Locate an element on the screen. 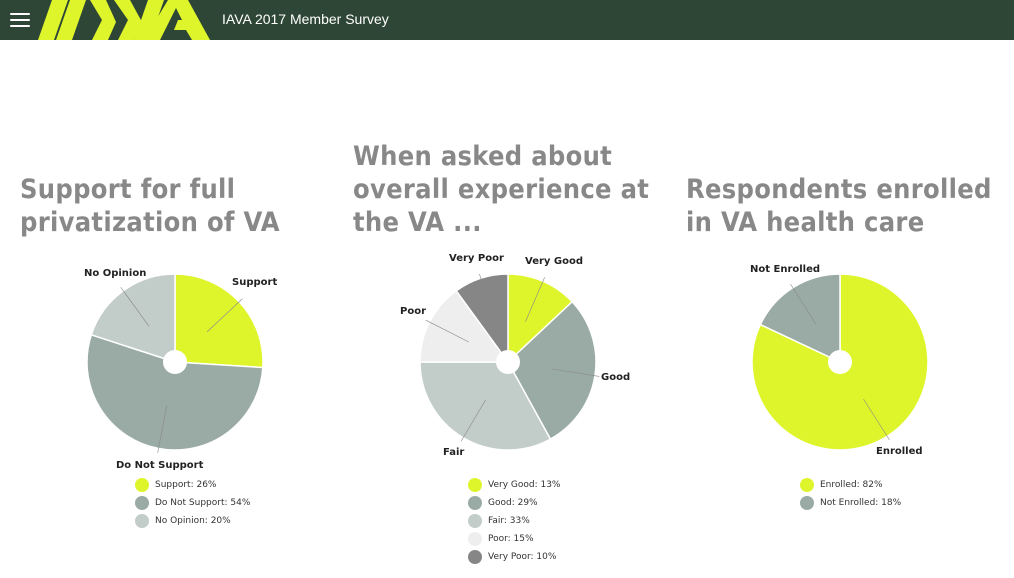 The width and height of the screenshot is (1014, 578). legend-label: Very Poor: 10% is located at coordinates (522, 557).